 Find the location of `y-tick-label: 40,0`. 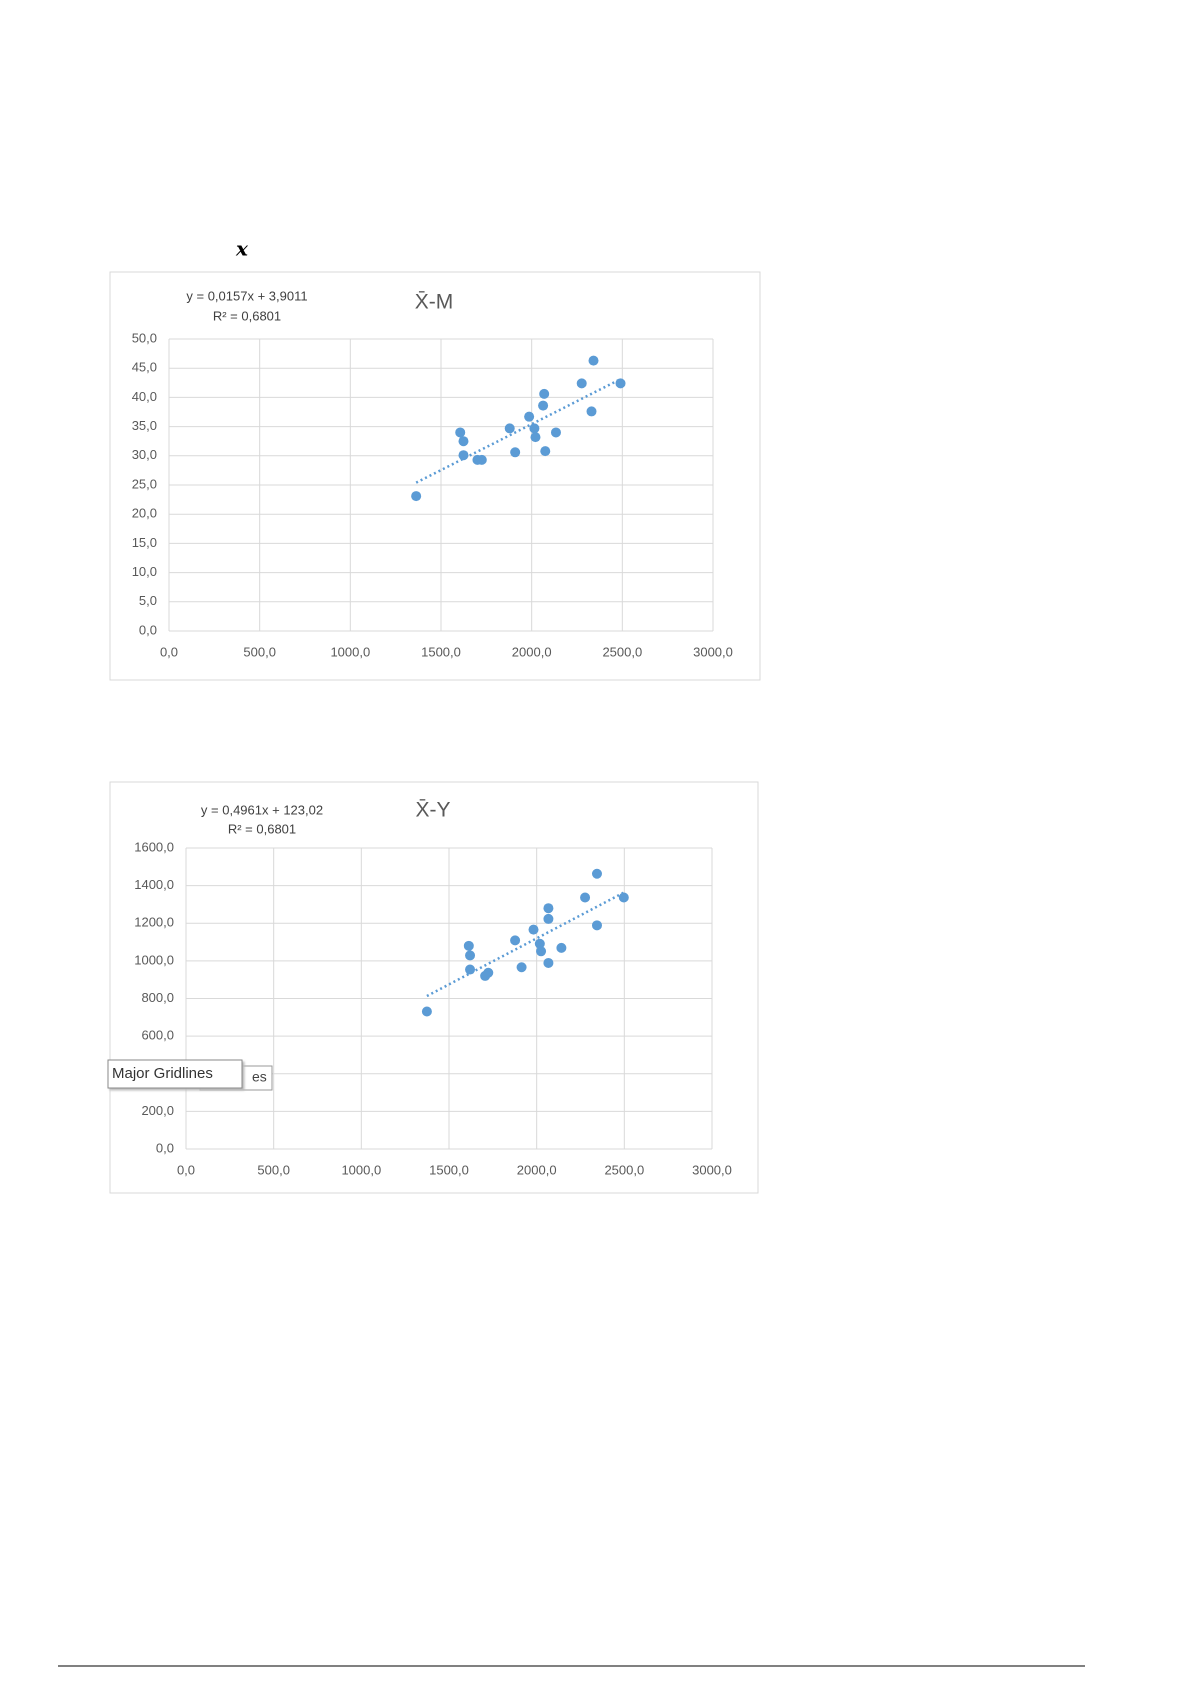

y-tick-label: 40,0 is located at coordinates (144, 396).